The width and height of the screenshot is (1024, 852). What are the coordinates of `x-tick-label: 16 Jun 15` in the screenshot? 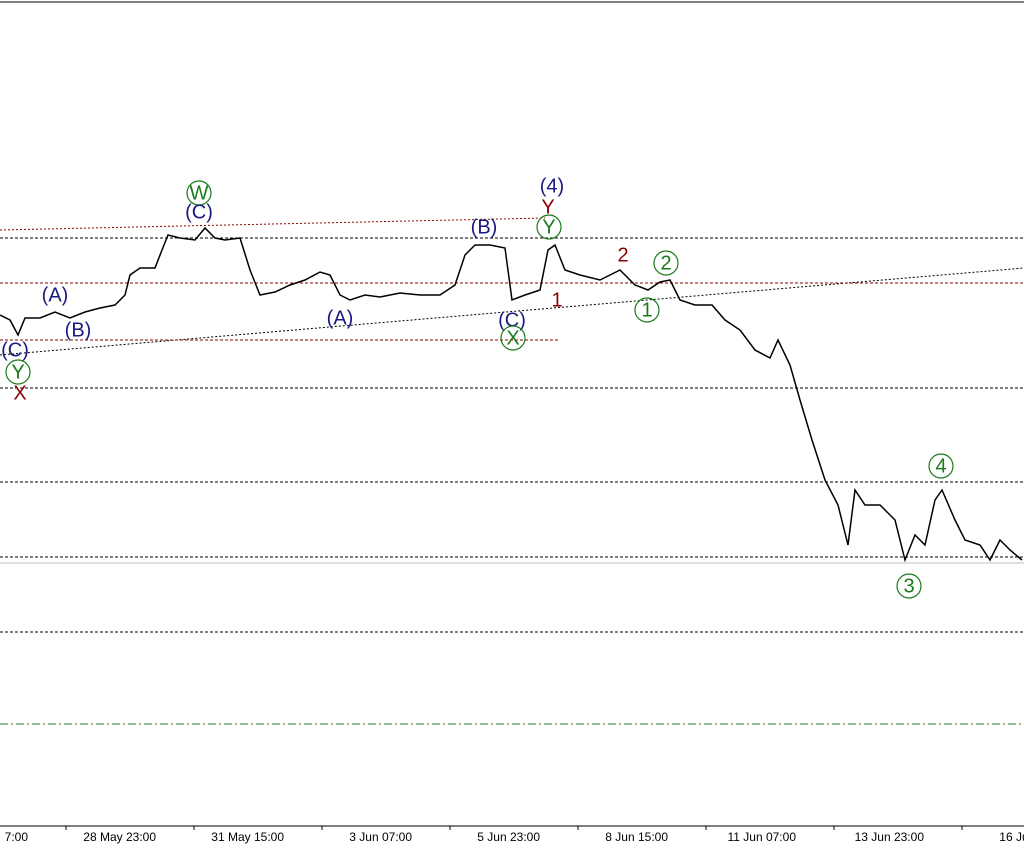 It's located at (1011, 837).